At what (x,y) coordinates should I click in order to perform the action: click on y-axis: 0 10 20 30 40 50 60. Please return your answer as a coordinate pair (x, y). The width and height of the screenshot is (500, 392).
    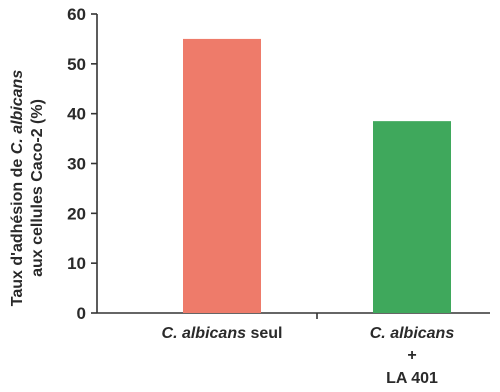
    Looking at the image, I should click on (82, 164).